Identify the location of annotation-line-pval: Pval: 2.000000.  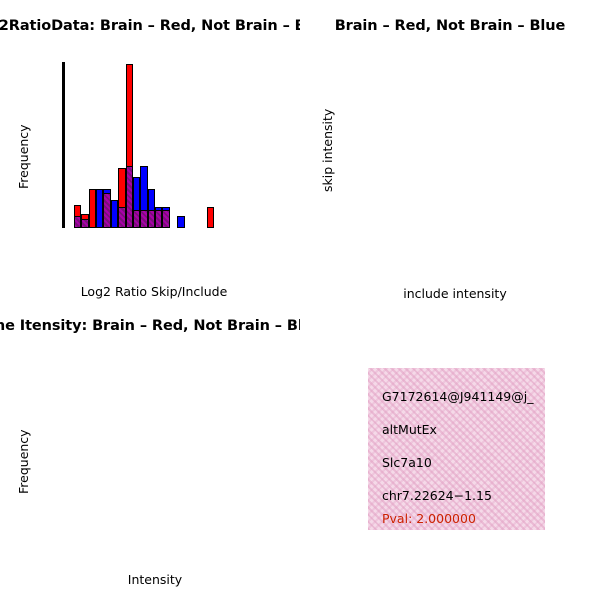
(429, 518).